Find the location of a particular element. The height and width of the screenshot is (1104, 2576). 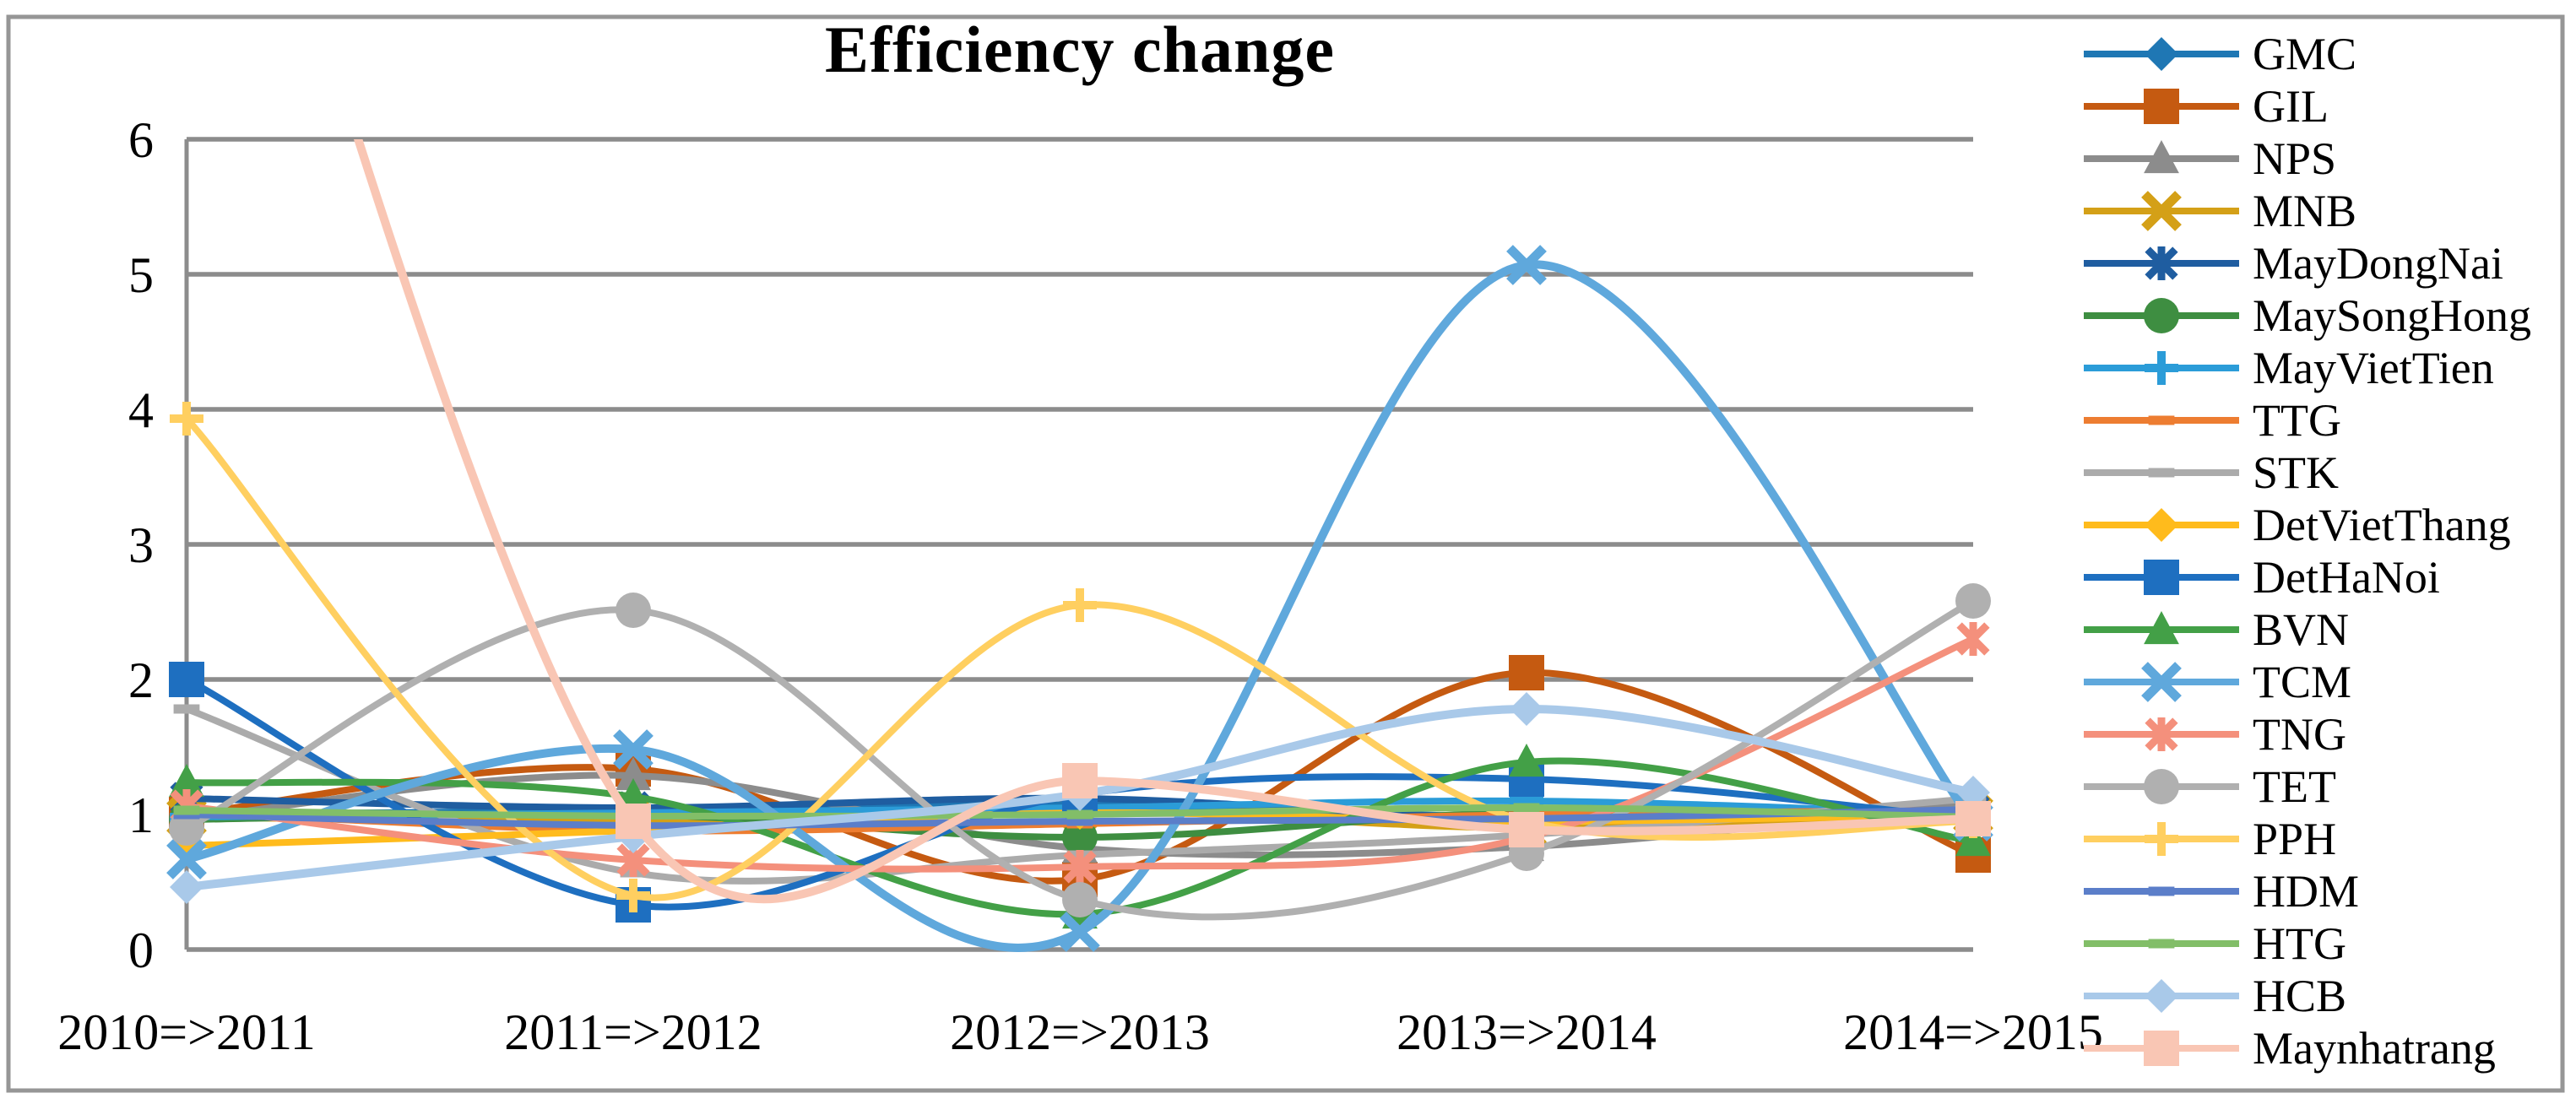

legend-marker-square-DetHaNoi is located at coordinates (2162, 577).